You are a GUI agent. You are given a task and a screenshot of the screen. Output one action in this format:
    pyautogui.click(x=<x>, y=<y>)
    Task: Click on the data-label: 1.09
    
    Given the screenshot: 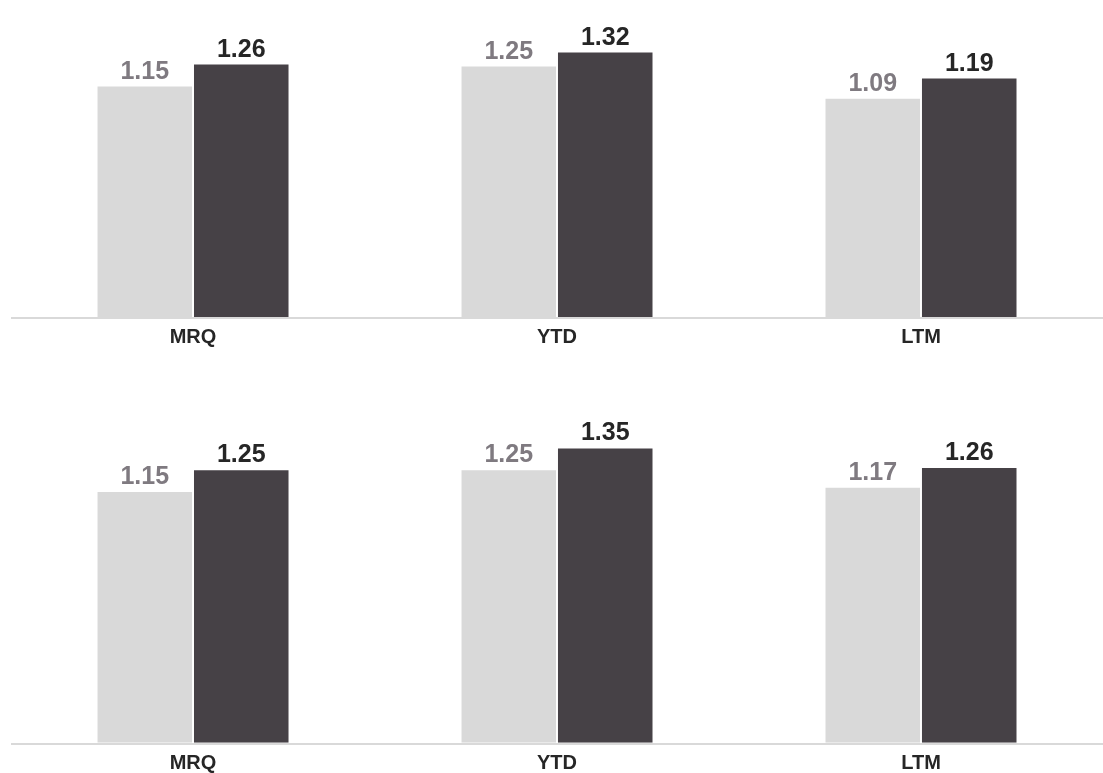 What is the action you would take?
    pyautogui.click(x=873, y=81)
    